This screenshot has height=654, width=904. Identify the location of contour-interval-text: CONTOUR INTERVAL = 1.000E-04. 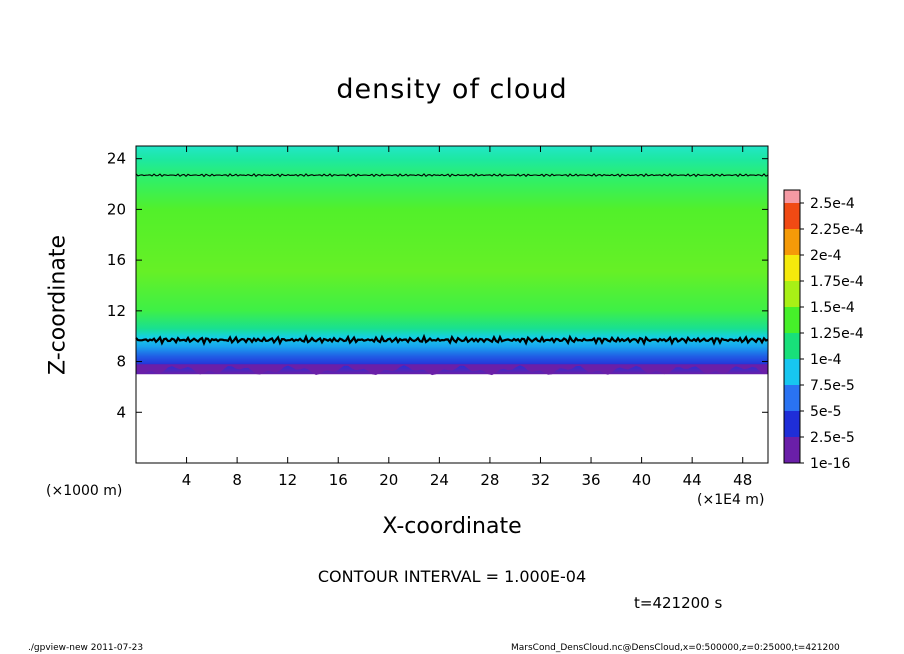
(452, 576).